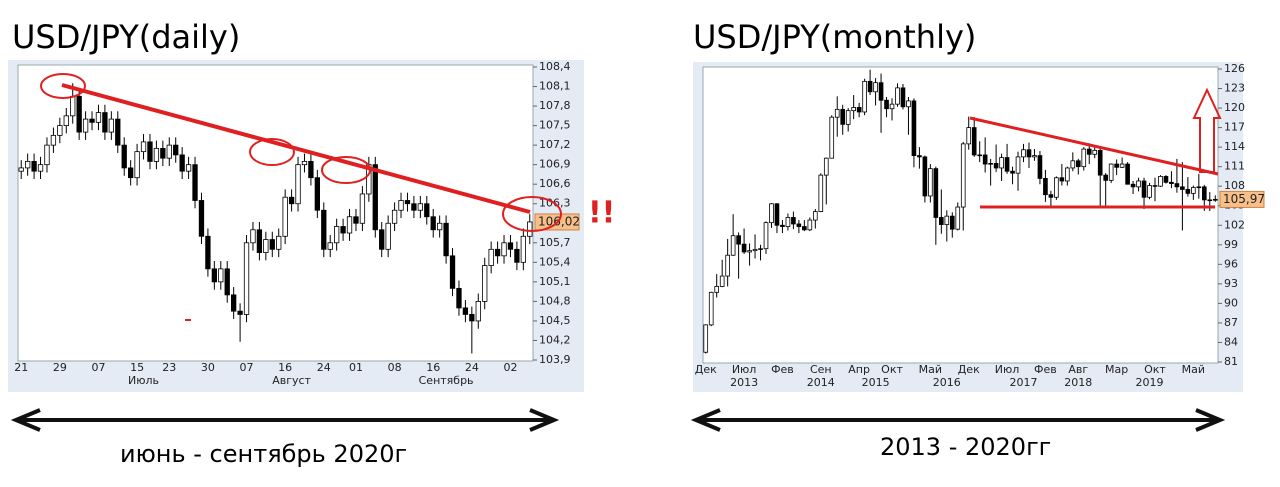 The height and width of the screenshot is (487, 1280). Describe the element at coordinates (821, 382) in the screenshot. I see `x-period-label: 2014` at that location.